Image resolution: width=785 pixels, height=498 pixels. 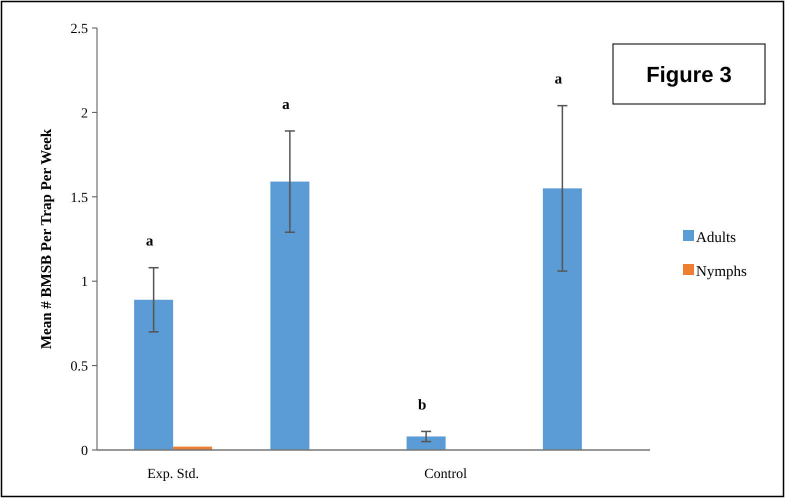 I want to click on annotation: b, so click(x=422, y=405).